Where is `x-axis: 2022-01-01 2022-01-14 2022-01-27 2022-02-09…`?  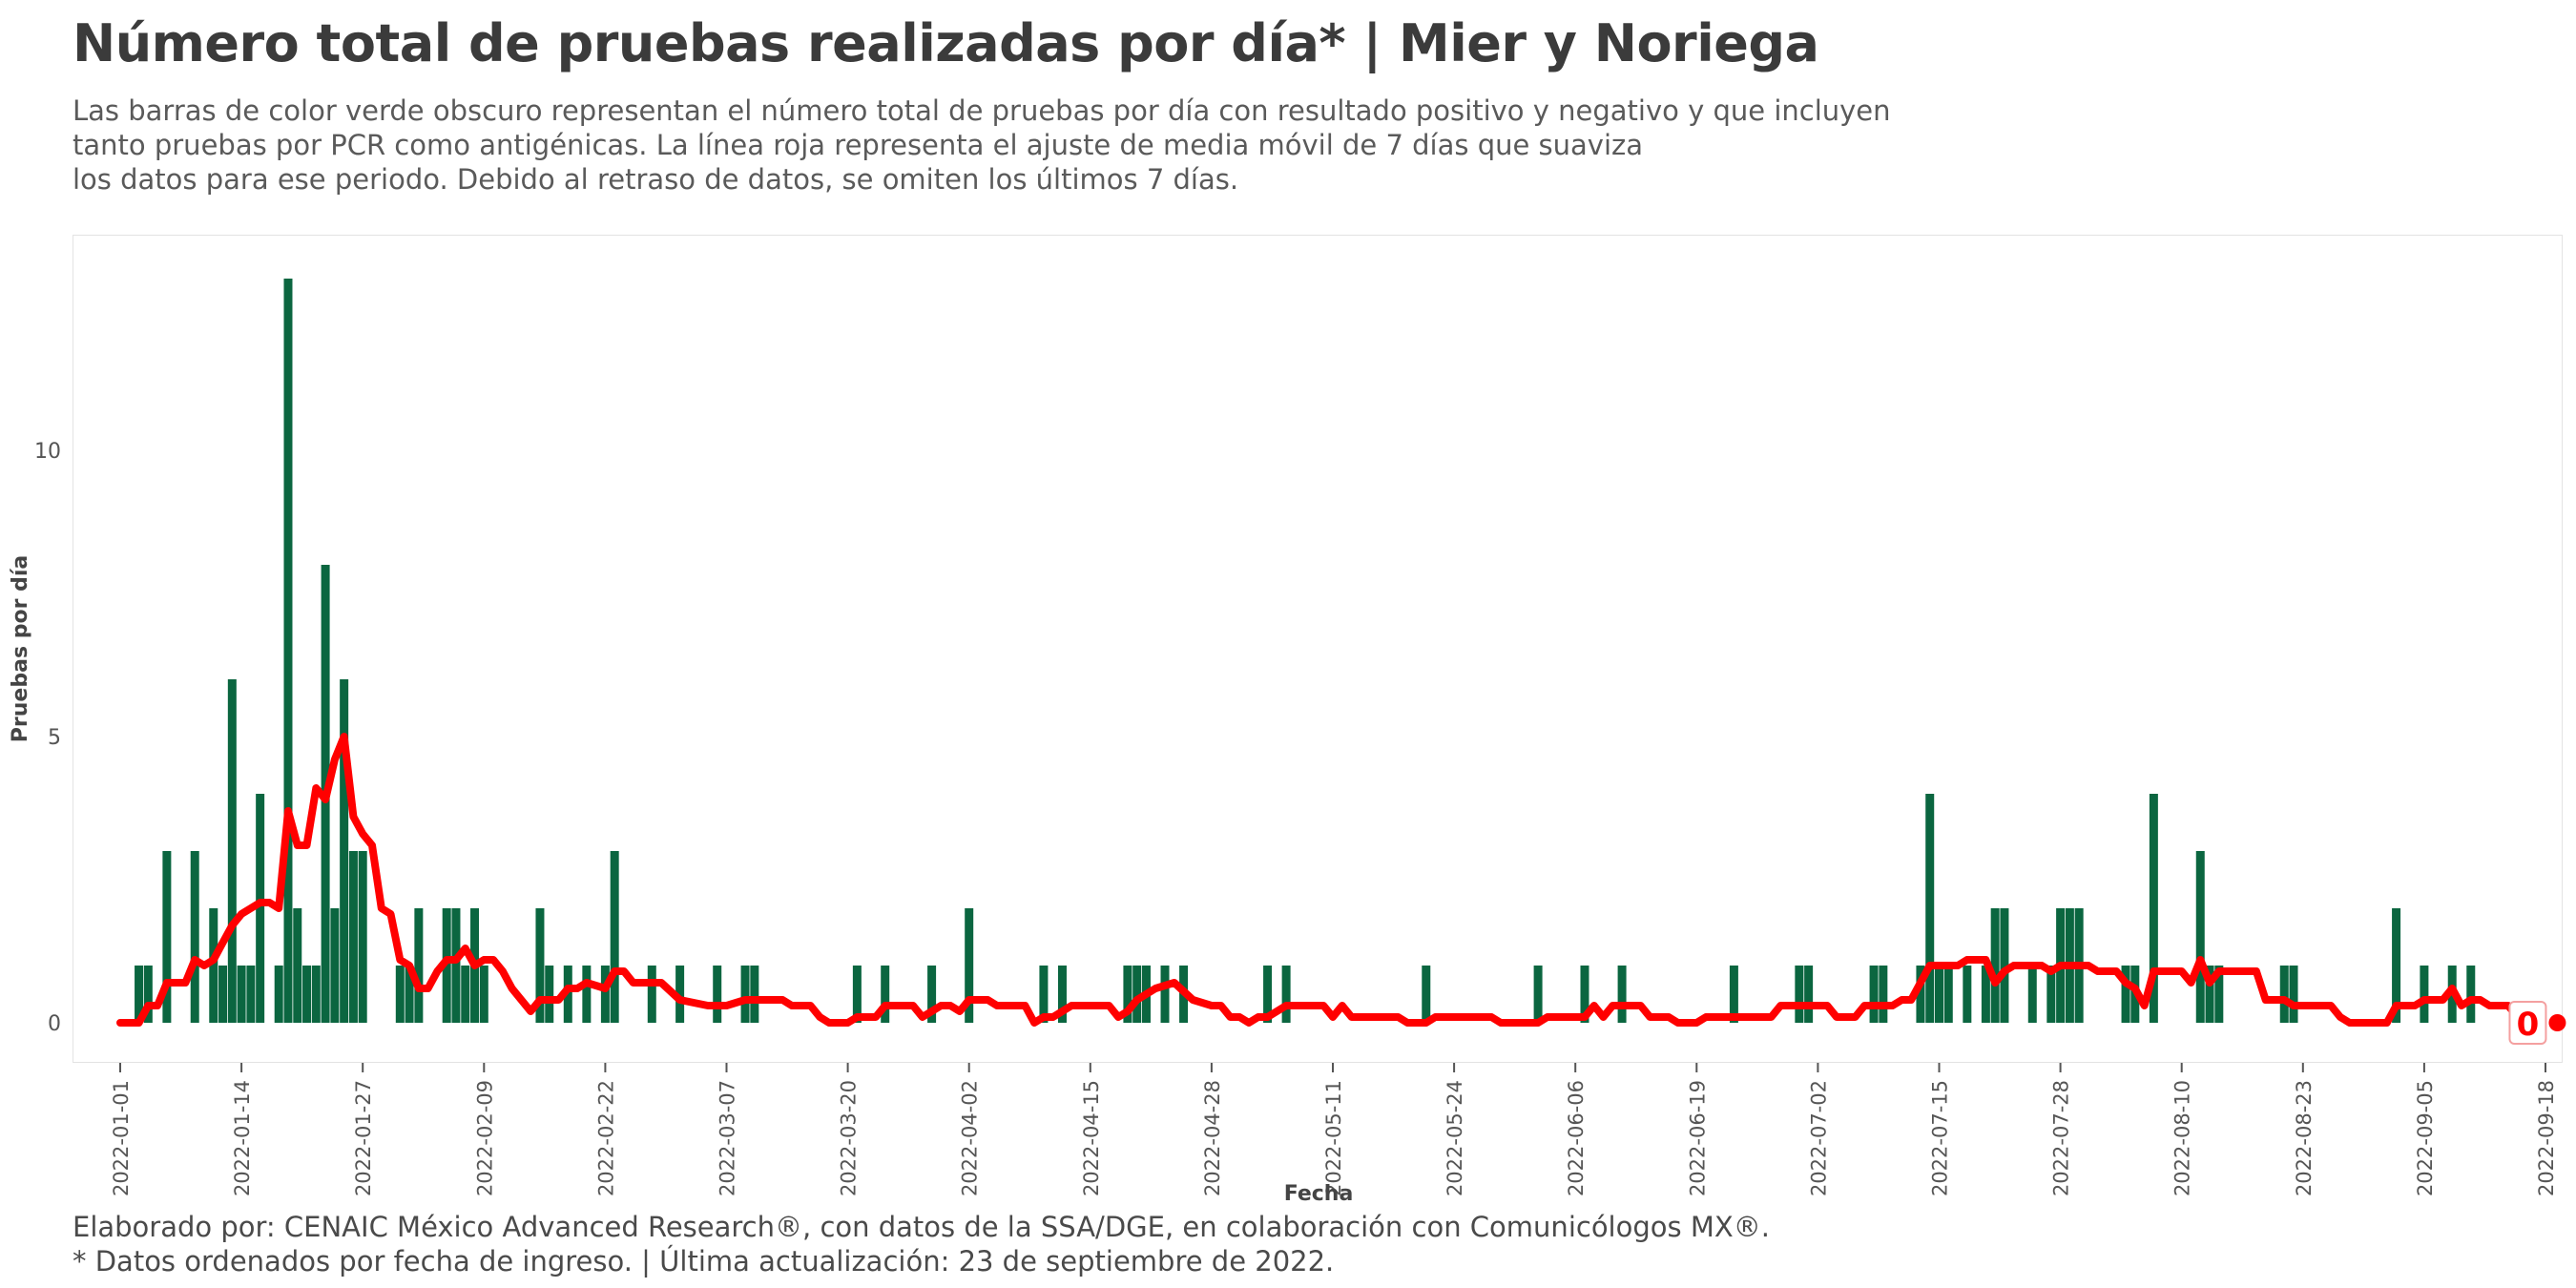 x-axis: 2022-01-01 2022-01-14 2022-01-27 2022-02-09… is located at coordinates (1334, 1129).